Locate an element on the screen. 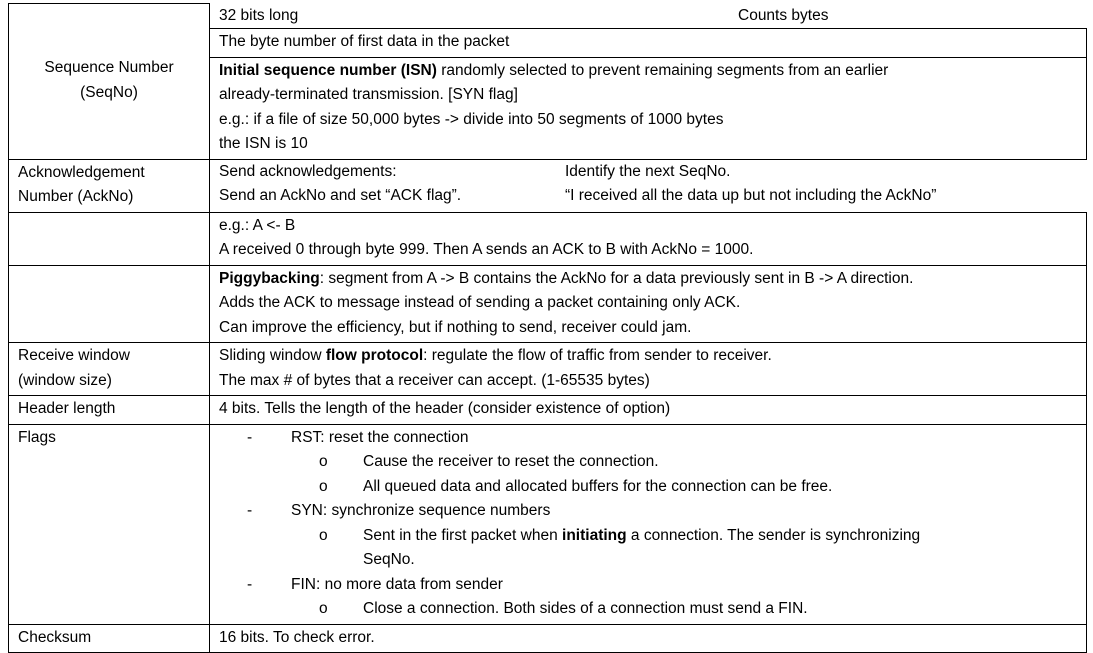  ackno-label-line-2: Number (AckNo) is located at coordinates (76, 196).